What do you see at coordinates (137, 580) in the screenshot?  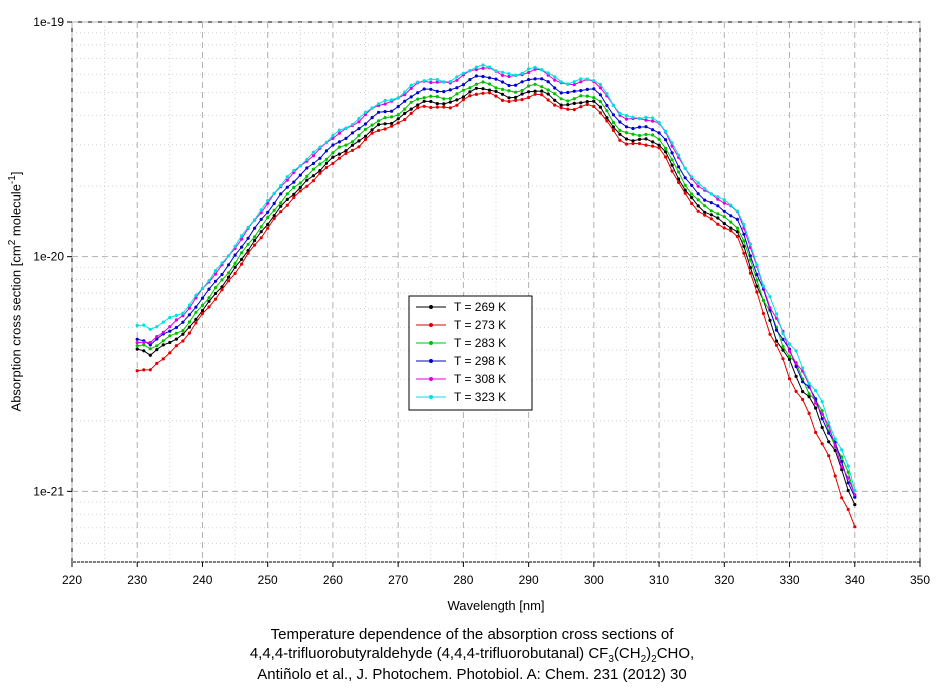 I see `x-tick-label: 230` at bounding box center [137, 580].